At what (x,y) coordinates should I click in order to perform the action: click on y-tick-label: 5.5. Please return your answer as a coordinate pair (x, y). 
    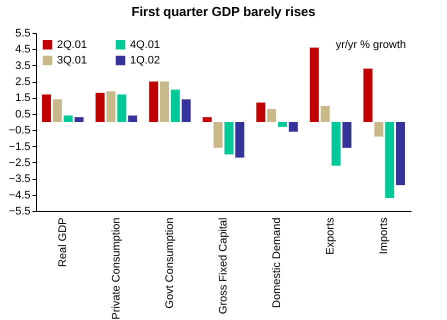
    Looking at the image, I should click on (22, 34).